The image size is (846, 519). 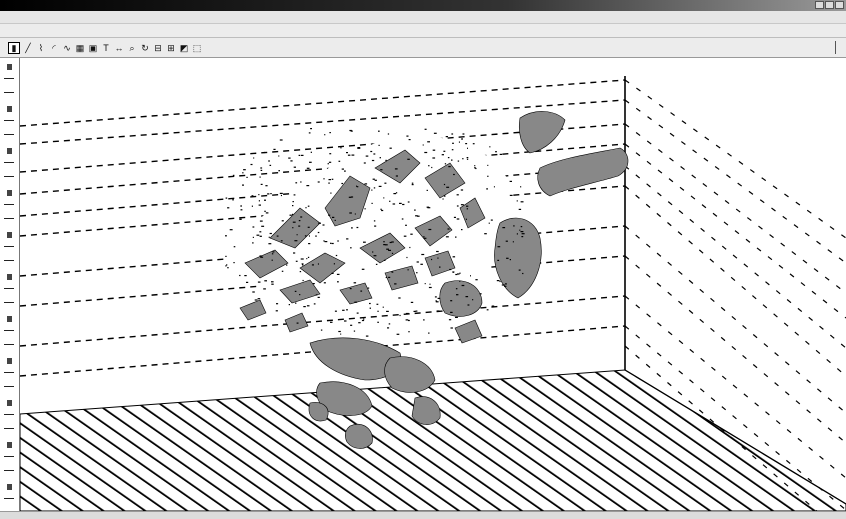 I want to click on dimension-tool-icon: ↔, so click(x=119, y=47).